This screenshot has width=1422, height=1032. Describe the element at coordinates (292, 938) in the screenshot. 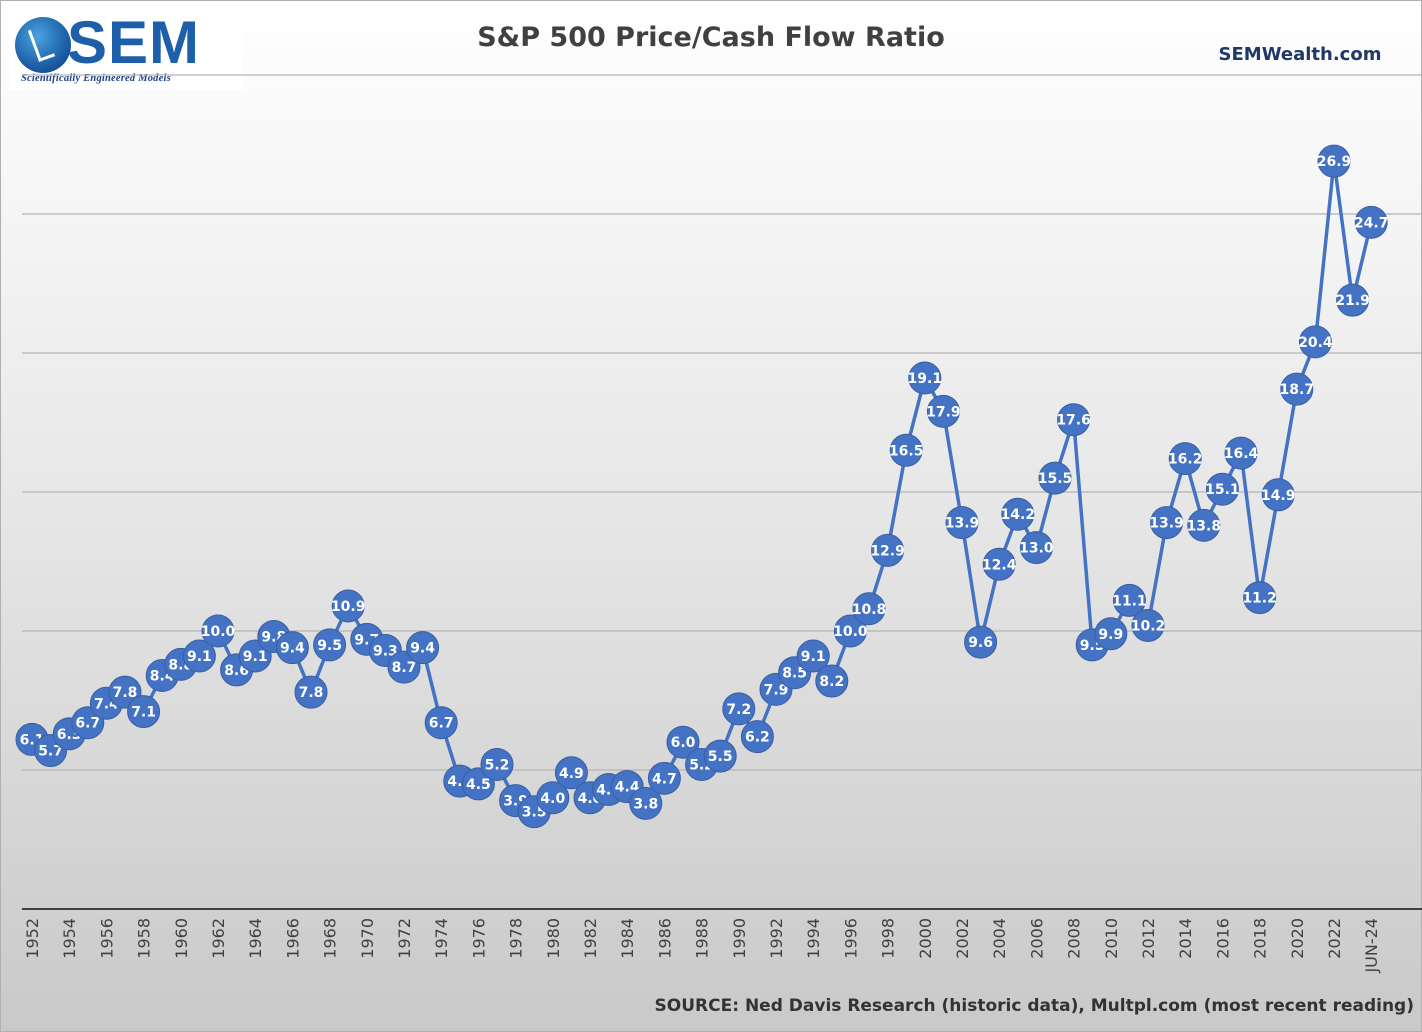

I see `x-tick-label: 1966` at that location.